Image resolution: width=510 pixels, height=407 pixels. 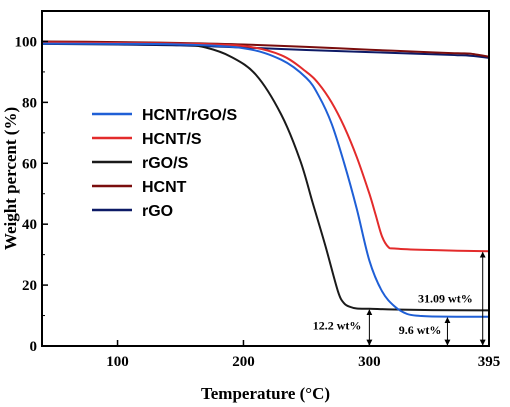 I want to click on annotation-label: 12.2 wt%, so click(x=337, y=326).